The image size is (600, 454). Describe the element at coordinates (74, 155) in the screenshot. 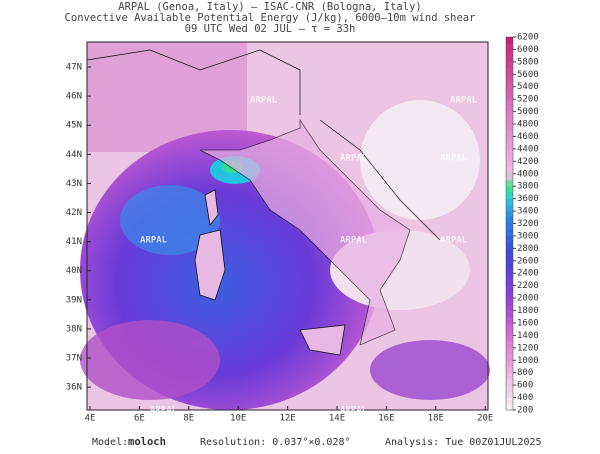

I see `lat-label: 44N` at that location.